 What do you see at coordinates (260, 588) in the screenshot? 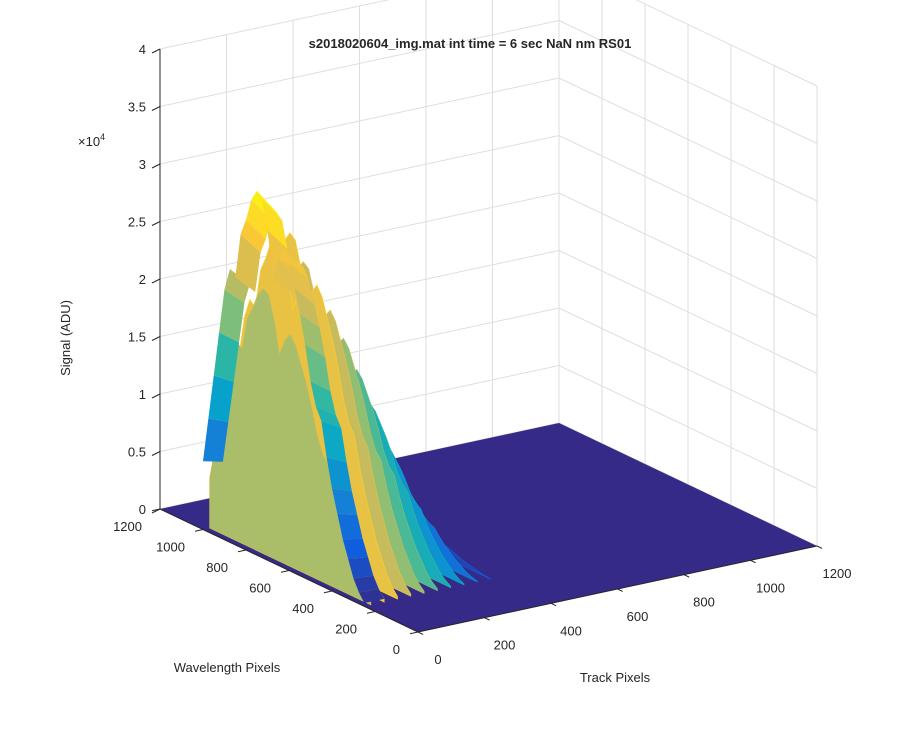
I see `y-tick-label: 600` at bounding box center [260, 588].